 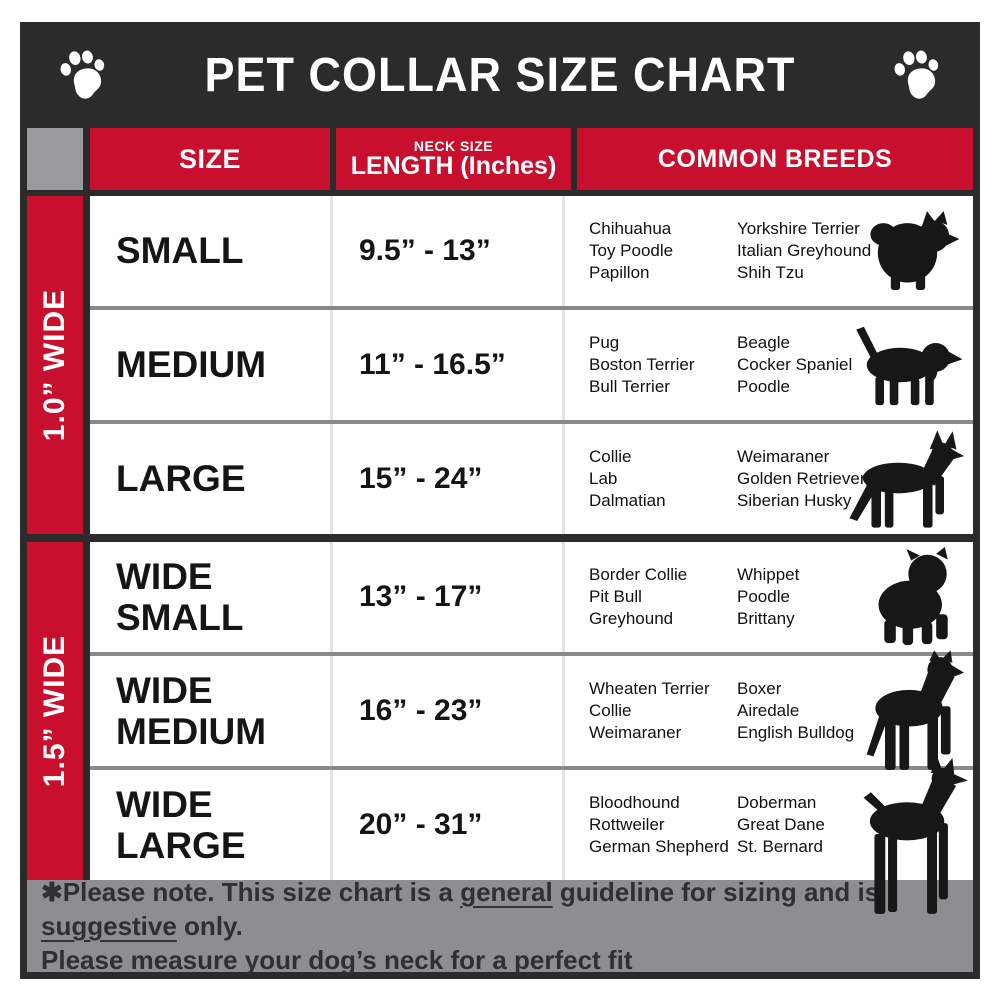 What do you see at coordinates (659, 824) in the screenshot?
I see `breed-list-left: Bloodhound Rottweiler German Shepherd` at bounding box center [659, 824].